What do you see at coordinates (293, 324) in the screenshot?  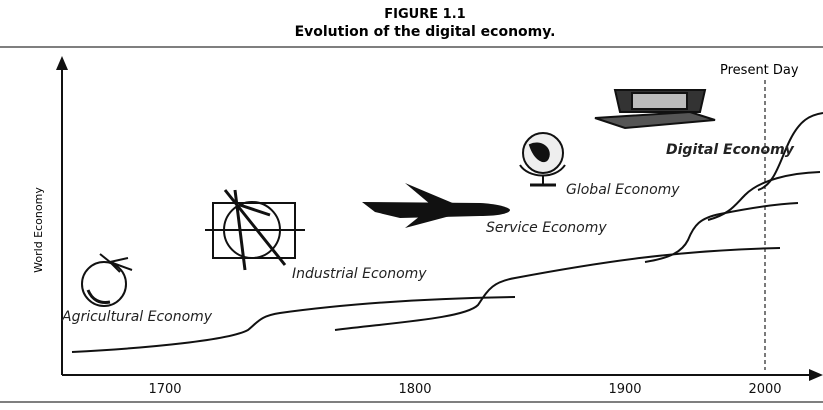 I see `agricultural-curve` at bounding box center [293, 324].